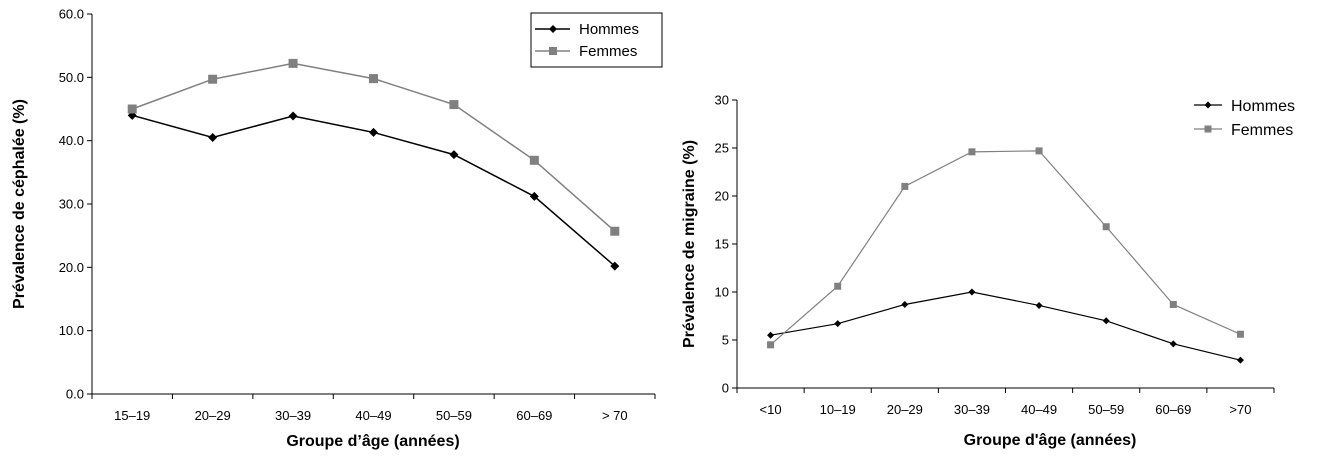 The height and width of the screenshot is (456, 1321). What do you see at coordinates (1208, 105) in the screenshot?
I see `chart2-legend-marker-hommes` at bounding box center [1208, 105].